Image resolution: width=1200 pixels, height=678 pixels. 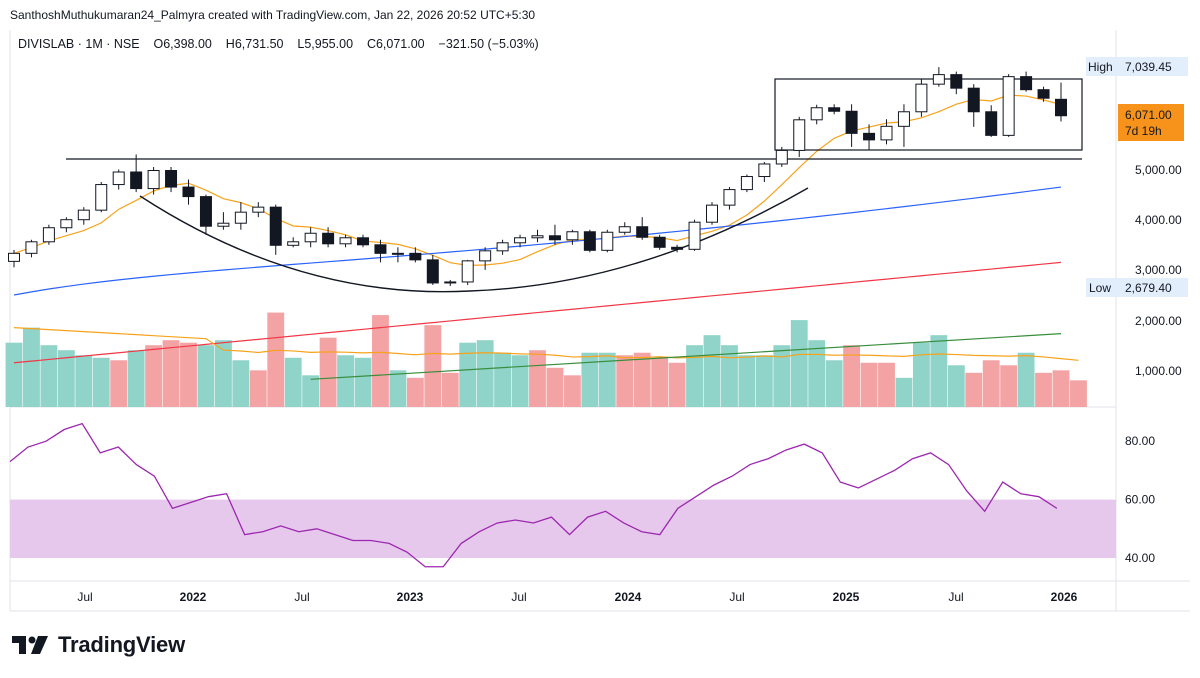 What do you see at coordinates (928, 114) in the screenshot?
I see `consolidation-box` at bounding box center [928, 114].